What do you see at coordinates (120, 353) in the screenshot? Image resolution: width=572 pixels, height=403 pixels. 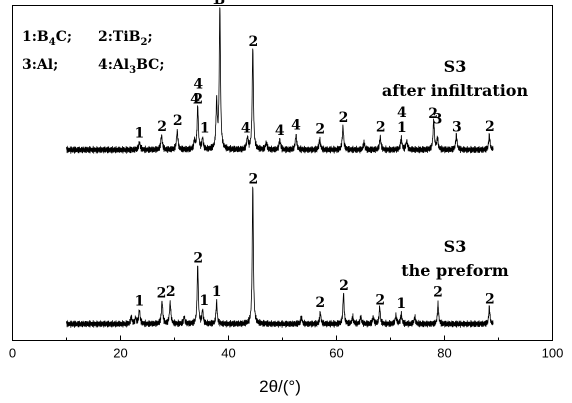 I see `x-tick-label: 20` at bounding box center [120, 353].